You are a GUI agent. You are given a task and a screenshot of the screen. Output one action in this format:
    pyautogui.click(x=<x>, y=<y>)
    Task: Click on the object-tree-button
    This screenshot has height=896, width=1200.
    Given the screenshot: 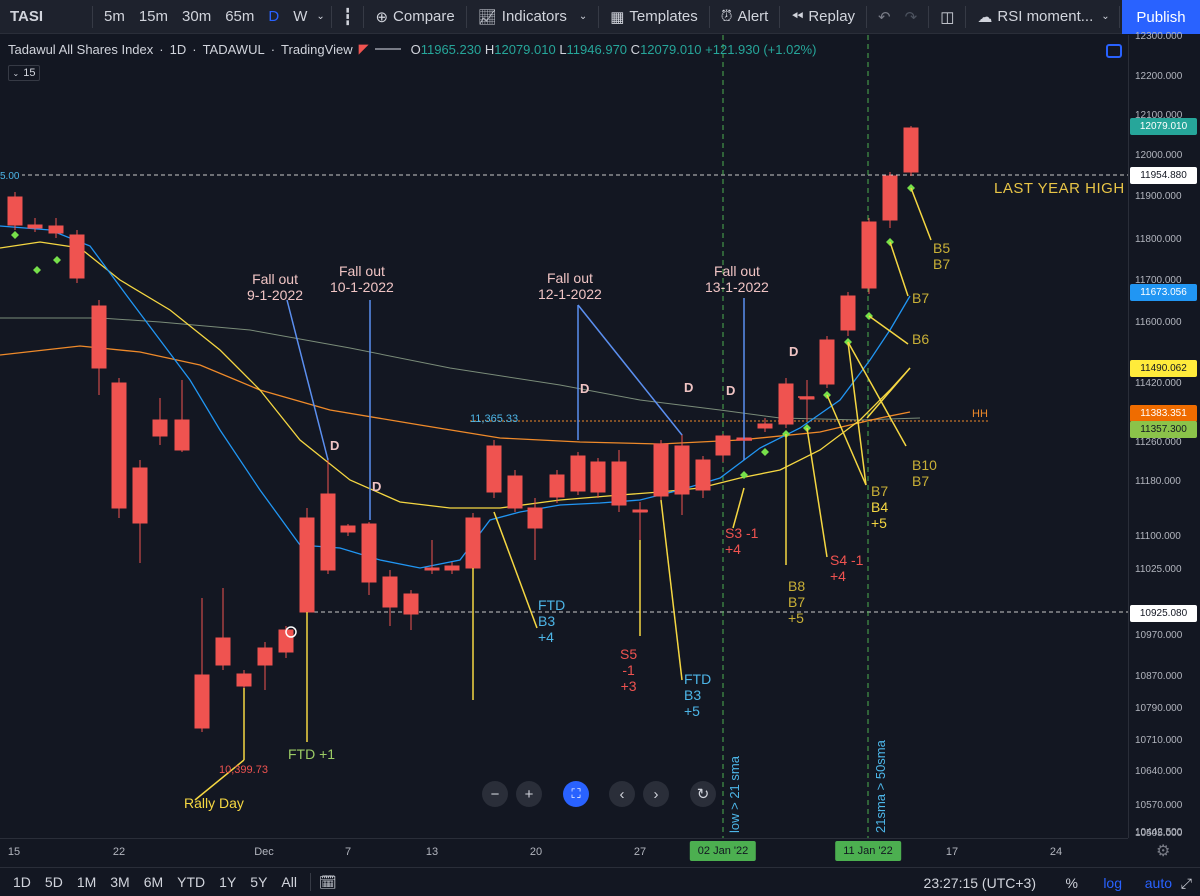 What is the action you would take?
    pyautogui.click(x=1114, y=51)
    